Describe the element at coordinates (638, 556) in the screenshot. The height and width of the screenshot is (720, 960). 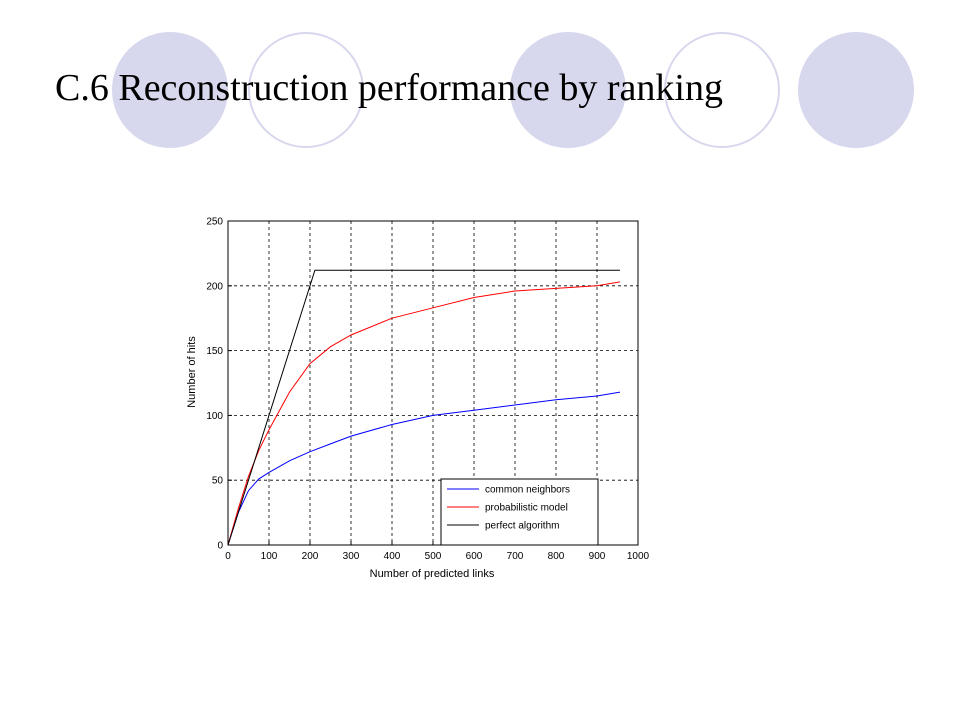
I see `x-tick-label: 1000` at that location.